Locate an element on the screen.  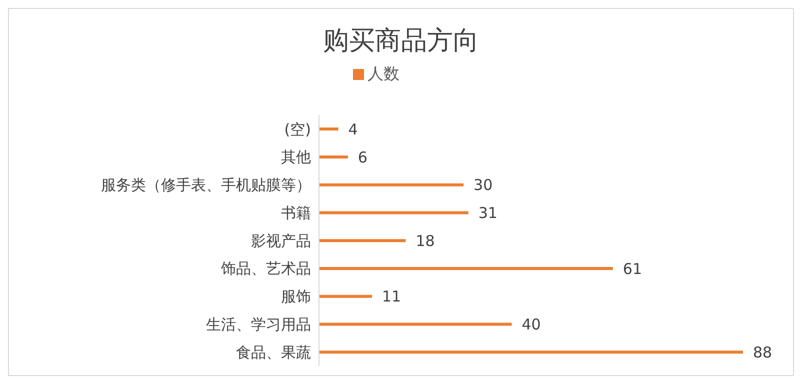
data-label: 30 is located at coordinates (483, 185).